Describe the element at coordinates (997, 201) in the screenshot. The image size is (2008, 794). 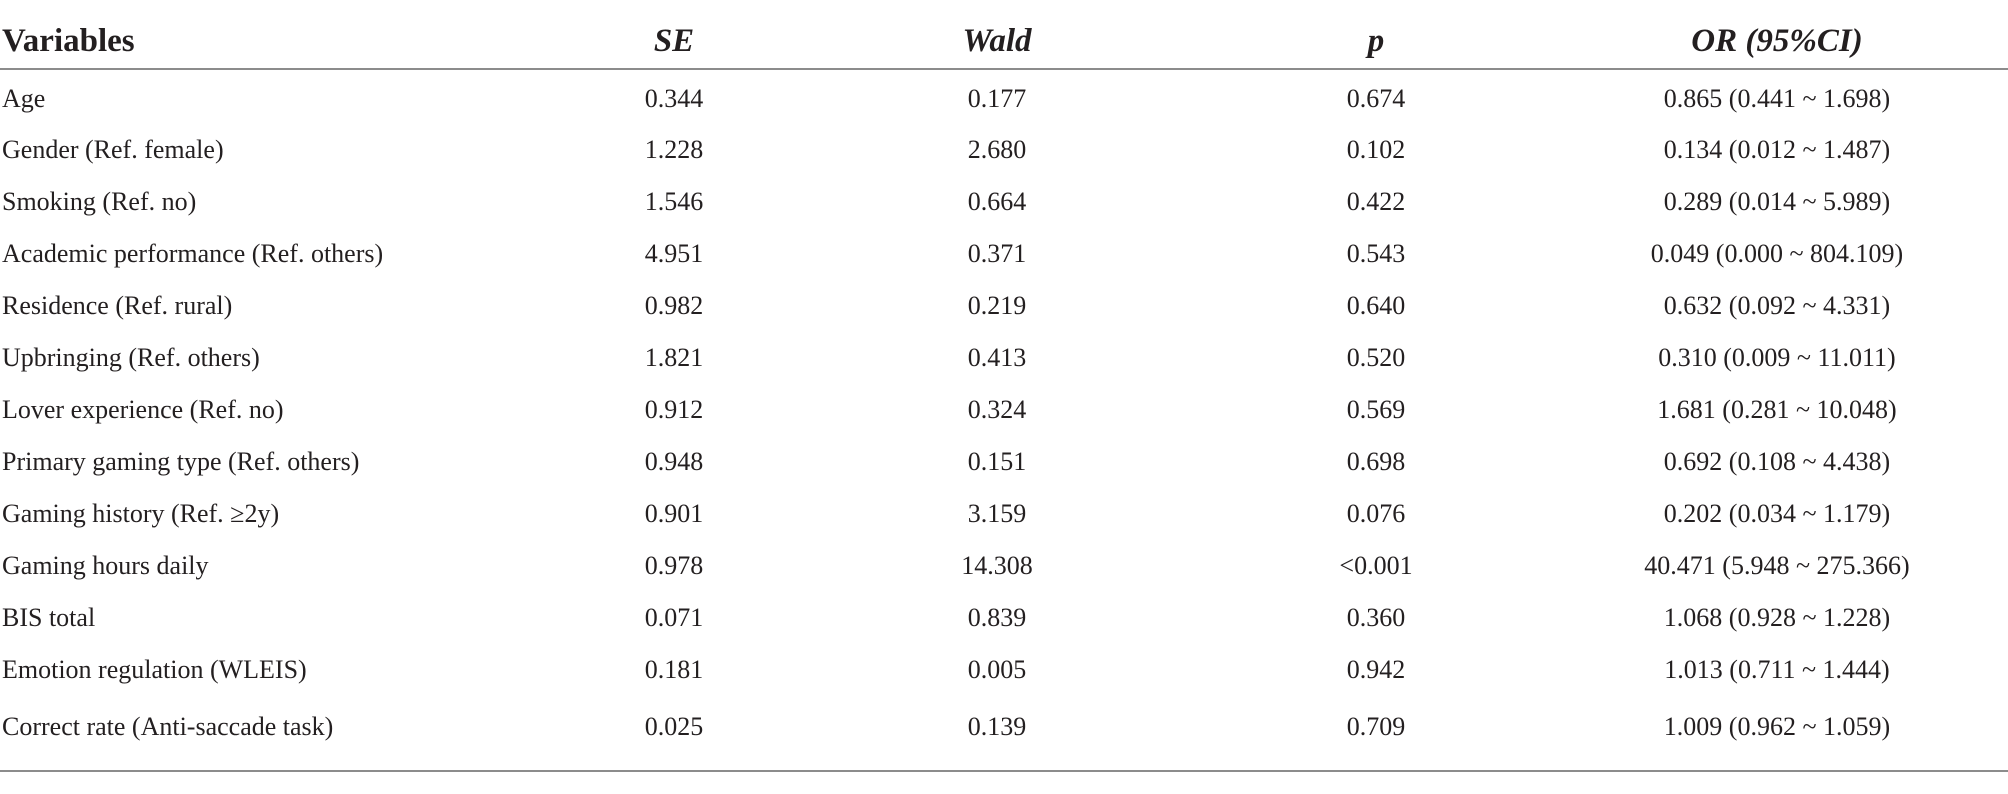
I see `cell-wald: 0.664` at that location.